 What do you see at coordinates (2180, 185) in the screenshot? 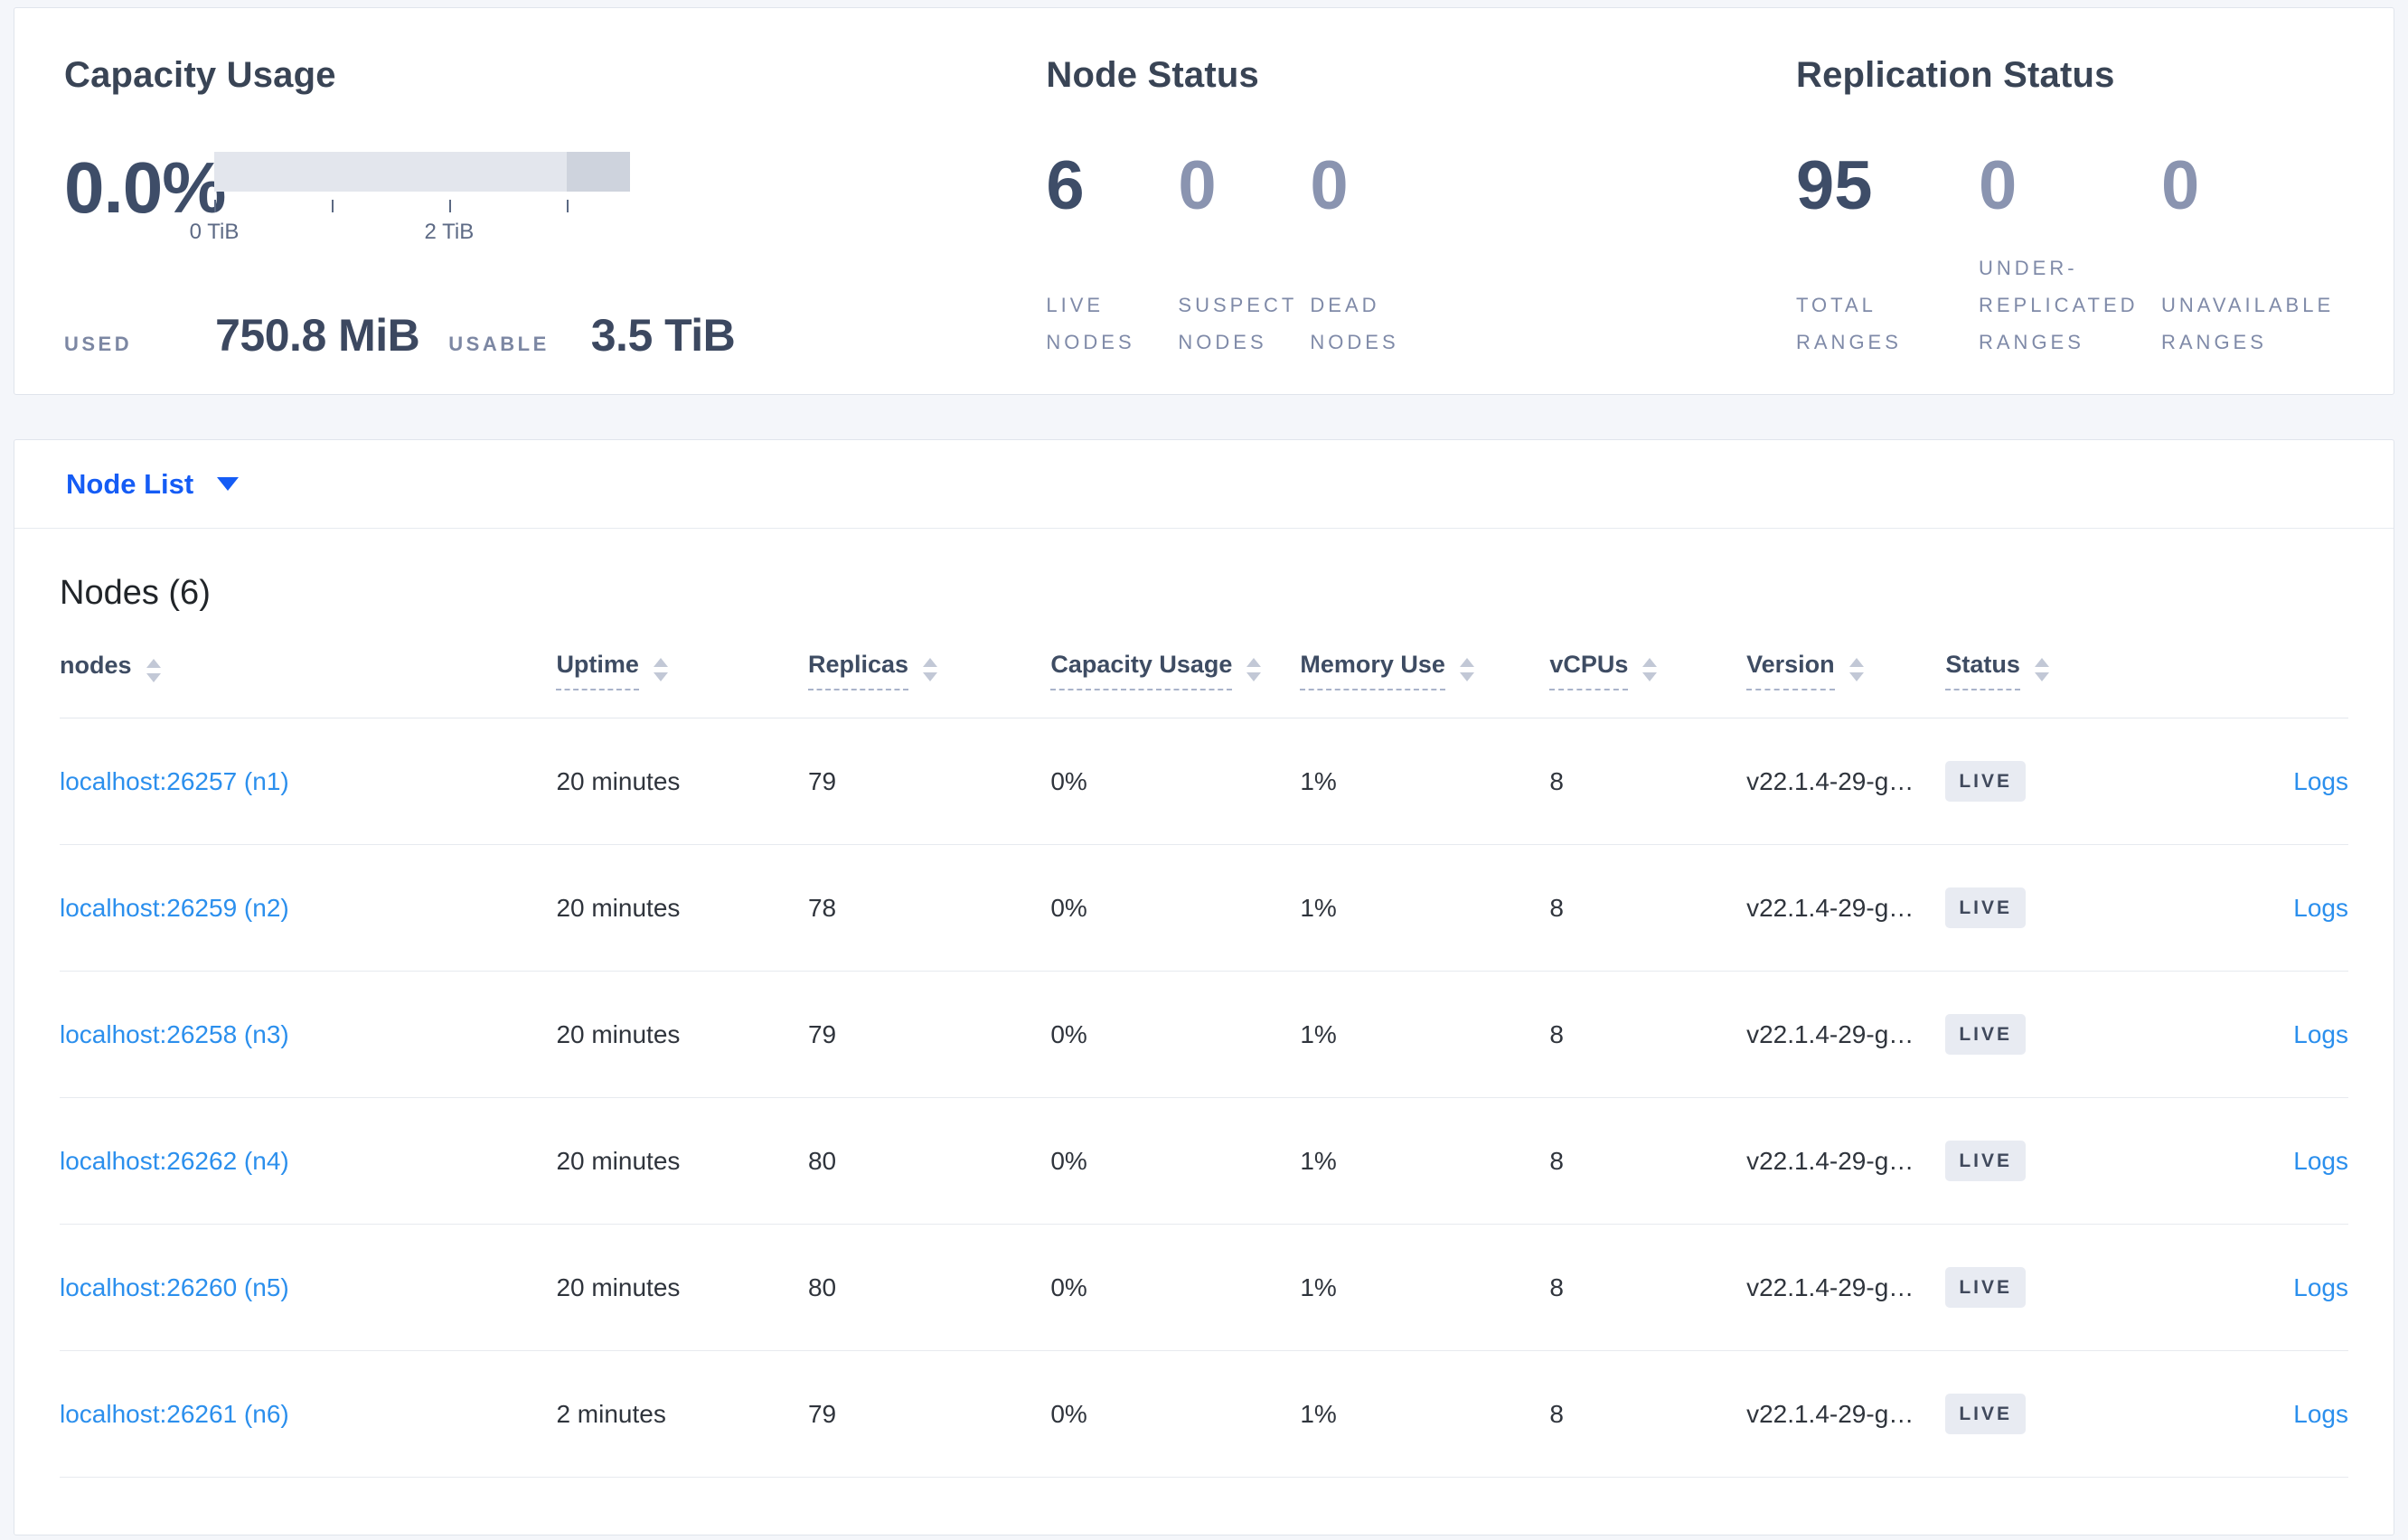
I see `unavailable-ranges-value: 0` at bounding box center [2180, 185].